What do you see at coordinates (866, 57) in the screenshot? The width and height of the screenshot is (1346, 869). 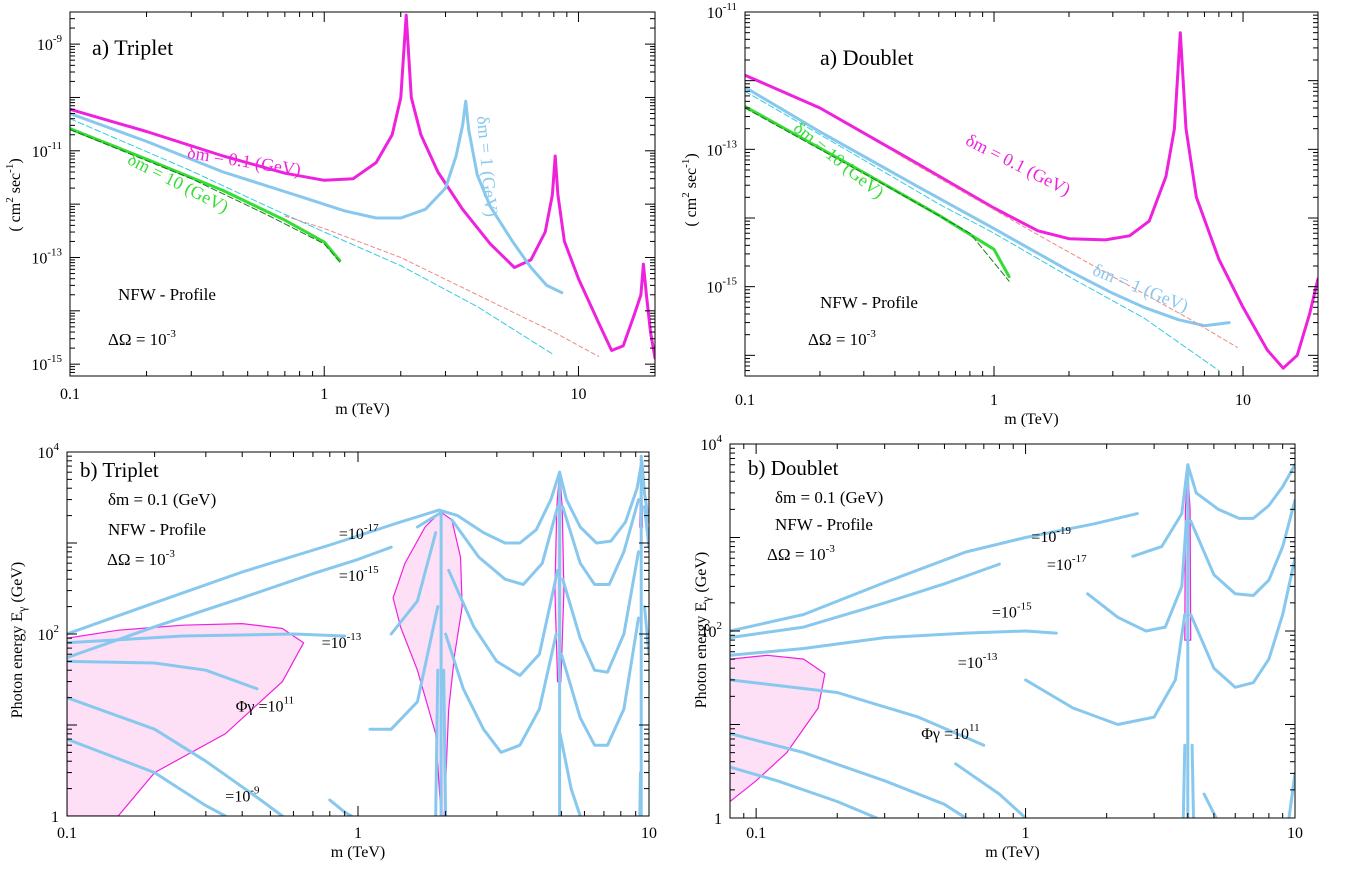 I see `panel-label: a) Doublet` at bounding box center [866, 57].